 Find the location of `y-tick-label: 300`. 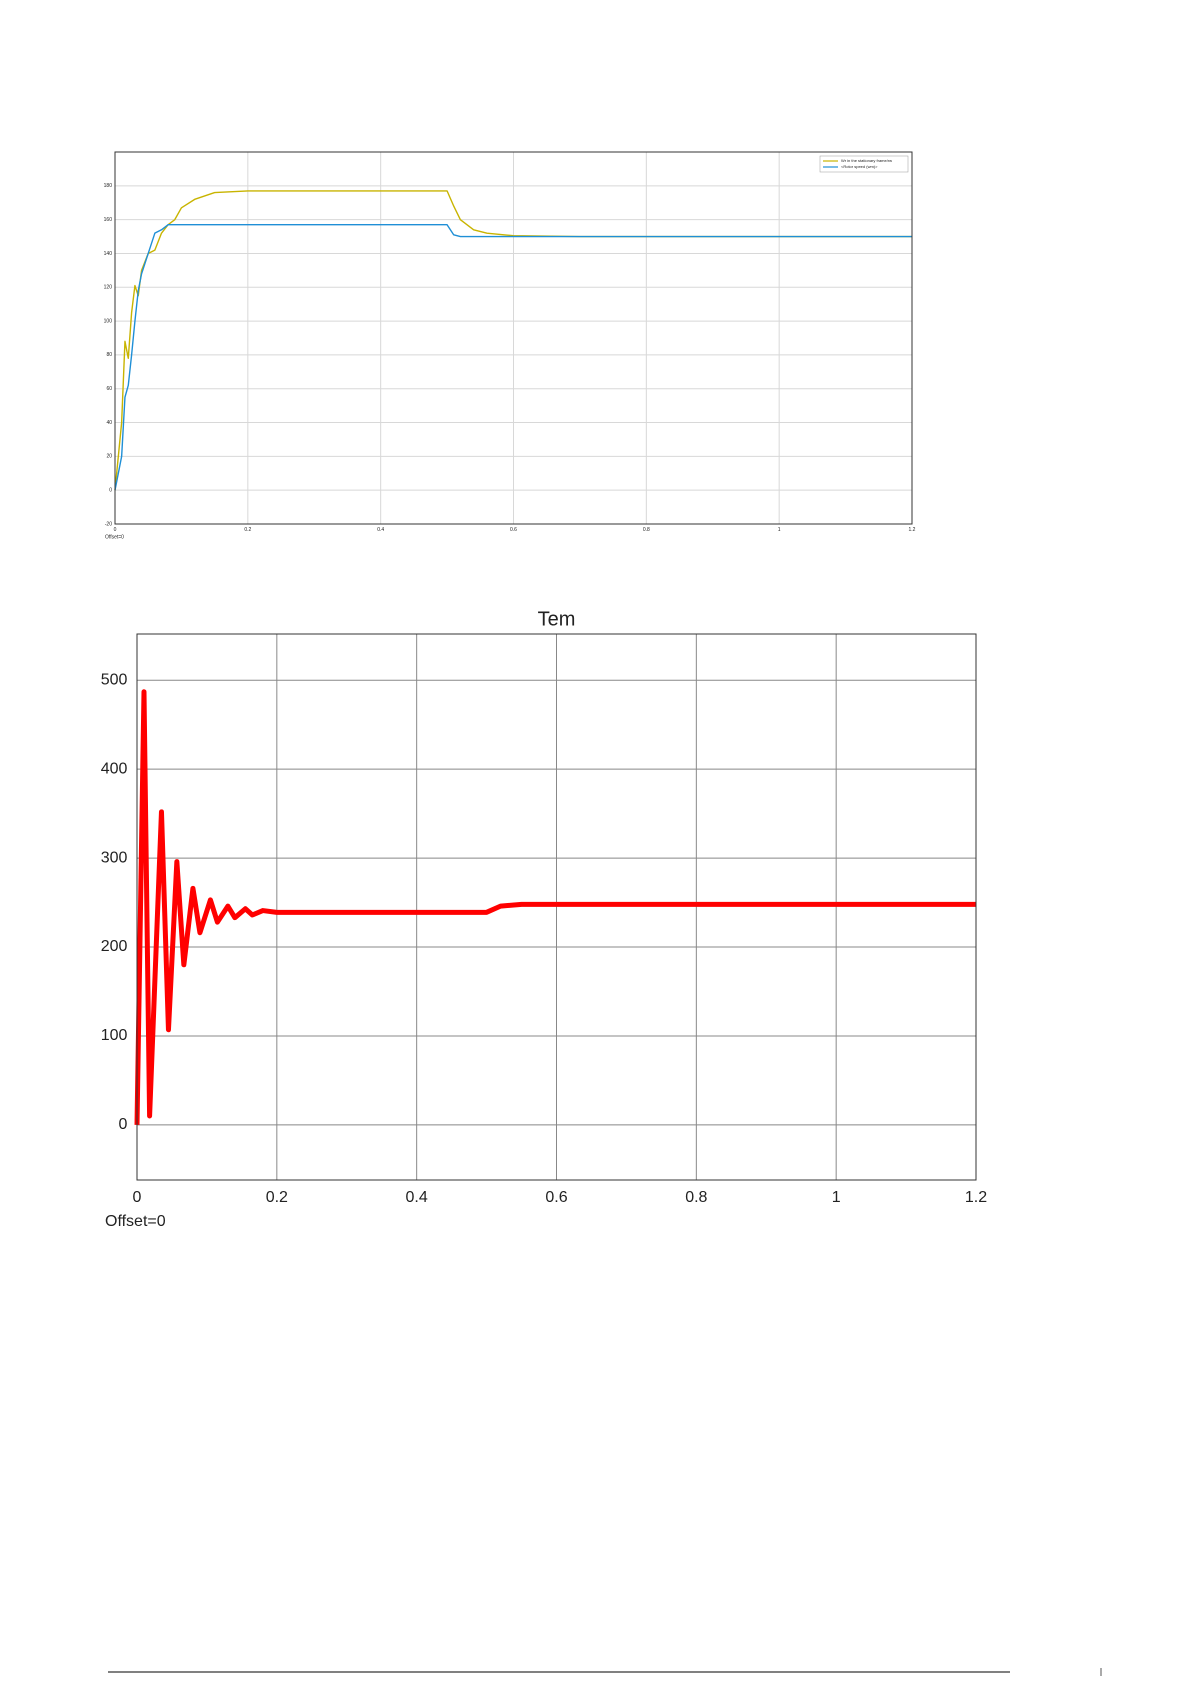

y-tick-label: 300 is located at coordinates (114, 857).